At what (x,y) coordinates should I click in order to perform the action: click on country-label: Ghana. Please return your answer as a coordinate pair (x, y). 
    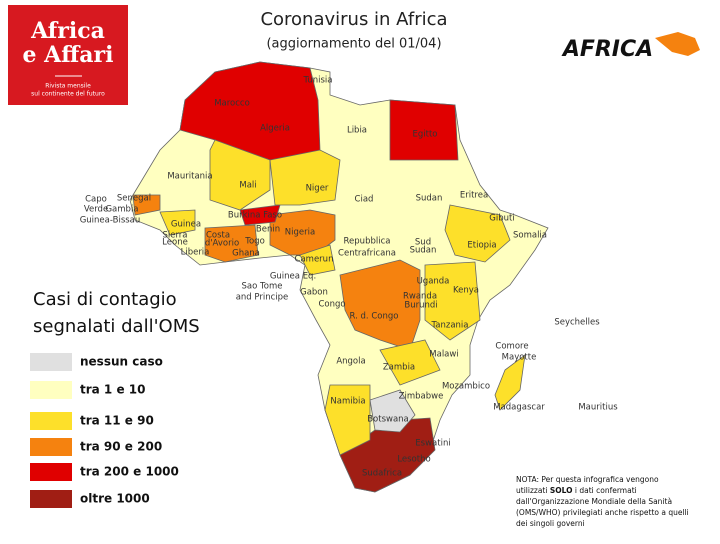
    Looking at the image, I should click on (246, 254).